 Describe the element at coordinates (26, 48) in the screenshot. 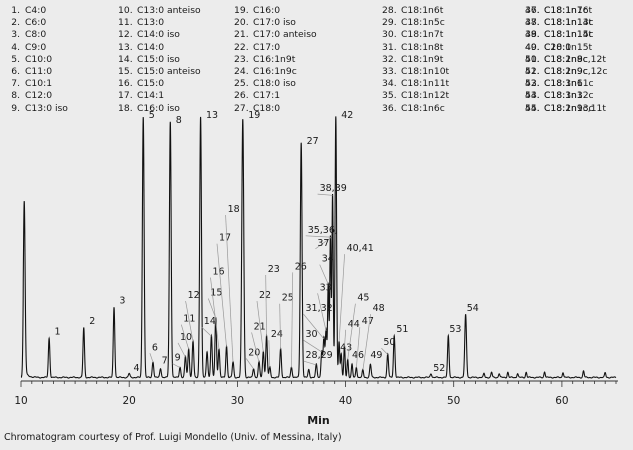

I see `legend-item: 4. C9:0` at that location.